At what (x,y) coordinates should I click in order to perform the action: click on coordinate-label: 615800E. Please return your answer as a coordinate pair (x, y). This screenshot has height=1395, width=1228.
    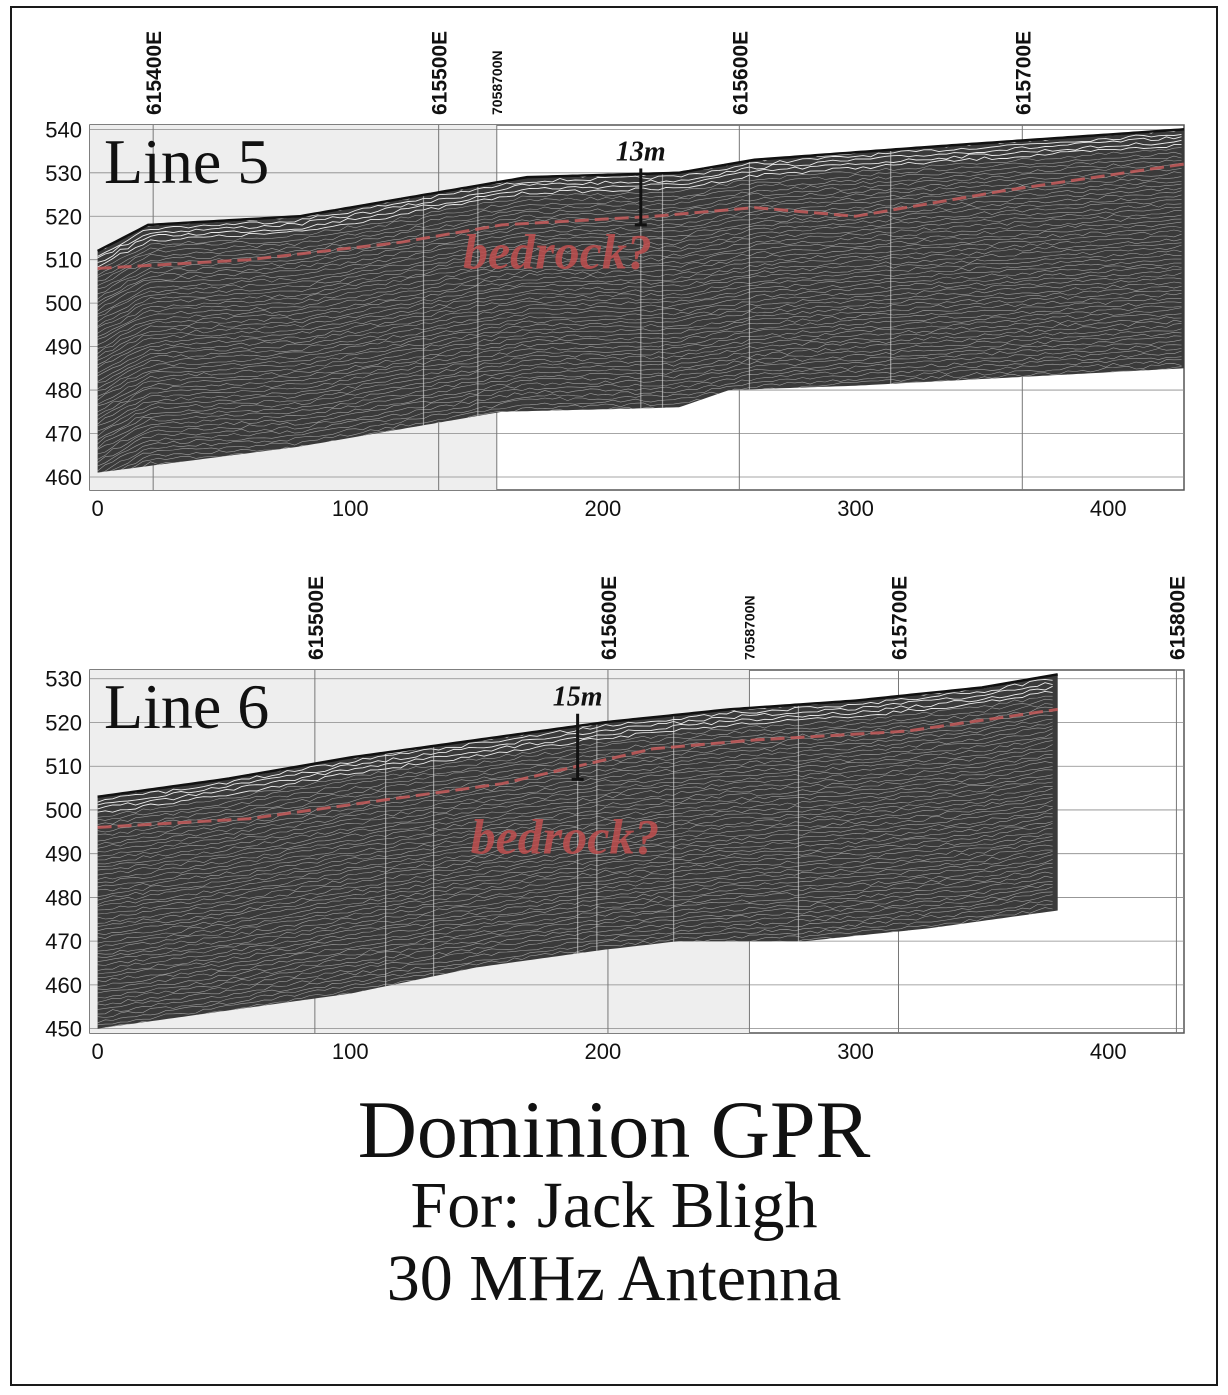
    Looking at the image, I should click on (1177, 618).